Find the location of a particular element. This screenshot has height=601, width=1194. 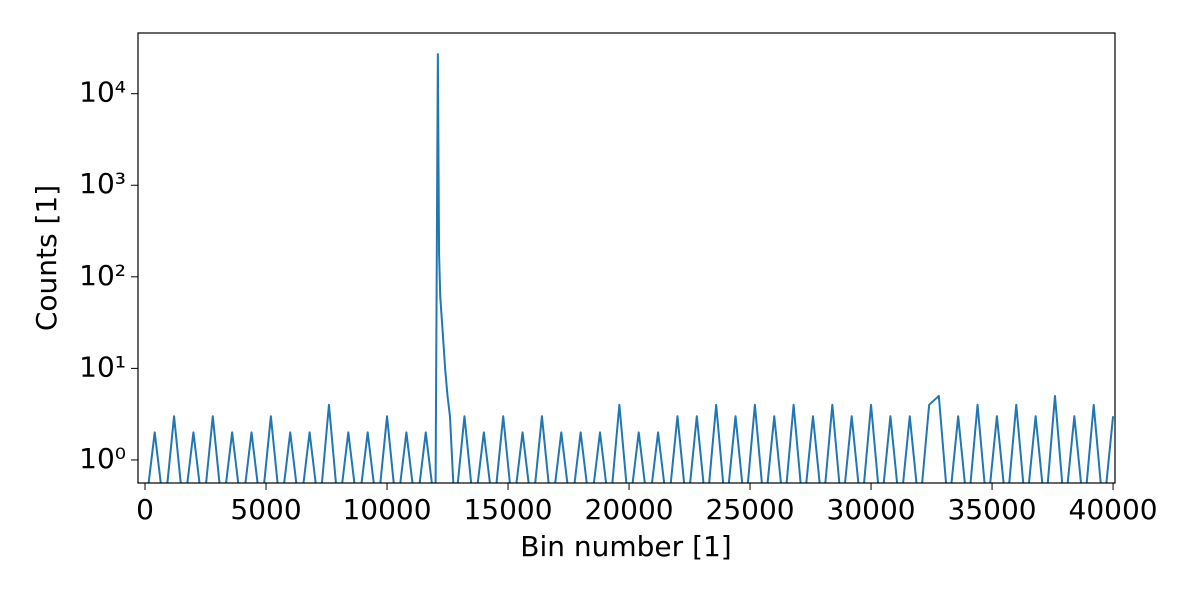

x-tick-label: 25000 is located at coordinates (750, 509).